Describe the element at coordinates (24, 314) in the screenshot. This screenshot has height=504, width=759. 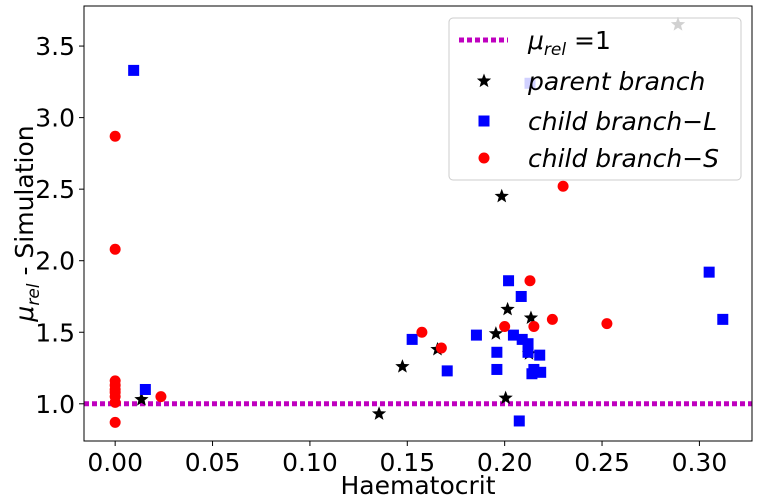
I see `y-label-mu: μ` at that location.